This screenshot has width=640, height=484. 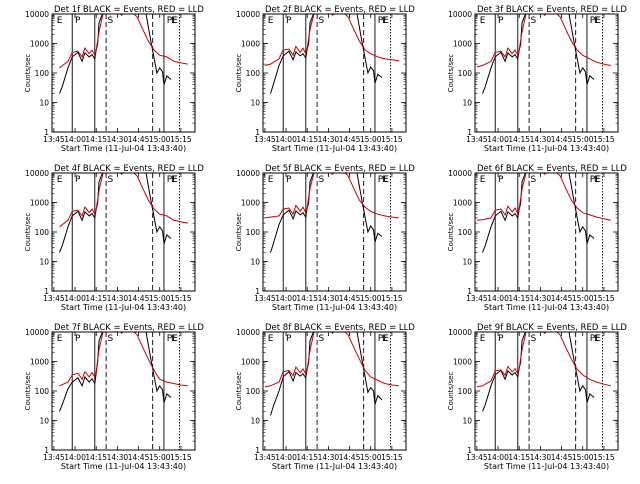 I want to click on panel-title: Det 7f BLACK = Events, RED = LLD, so click(x=129, y=328).